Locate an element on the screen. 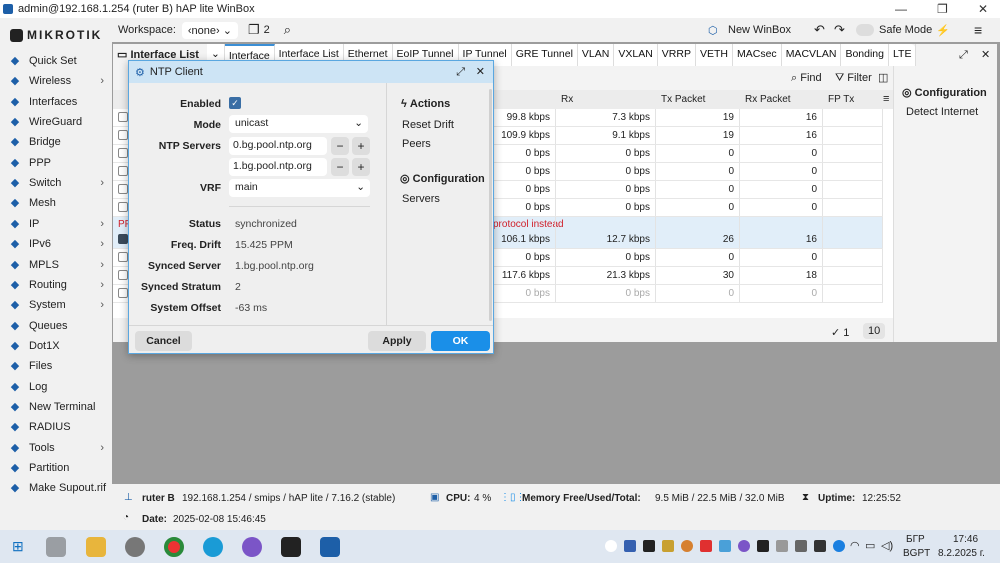  cancel-button: Cancel is located at coordinates (163, 341).